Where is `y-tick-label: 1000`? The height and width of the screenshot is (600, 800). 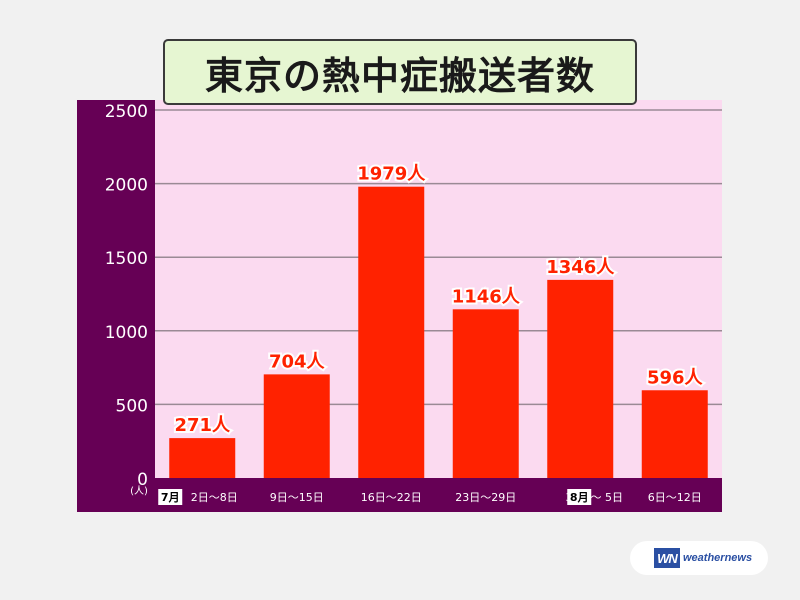 y-tick-label: 1000 is located at coordinates (126, 333).